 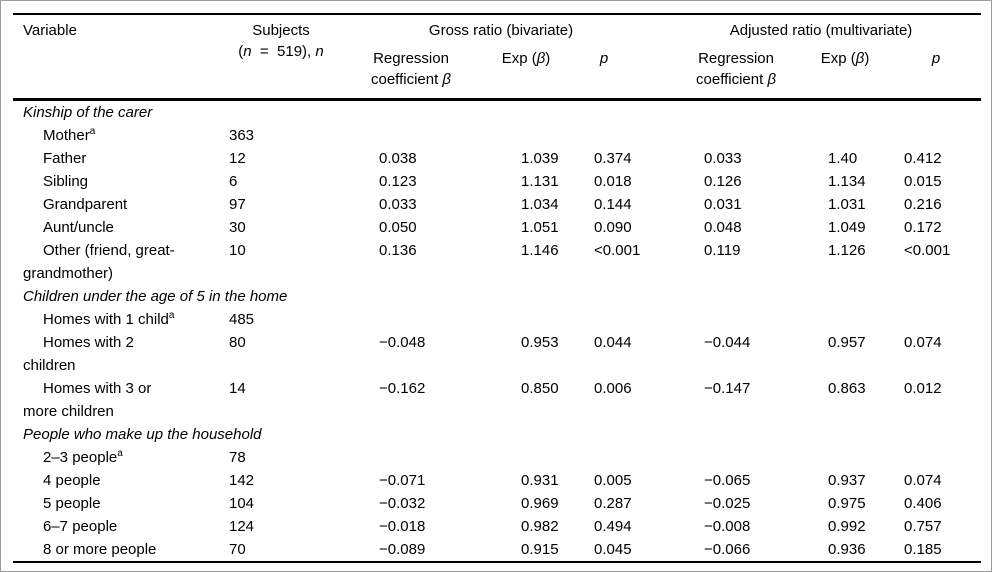 I want to click on row-label: Grandparent, so click(x=85, y=204).